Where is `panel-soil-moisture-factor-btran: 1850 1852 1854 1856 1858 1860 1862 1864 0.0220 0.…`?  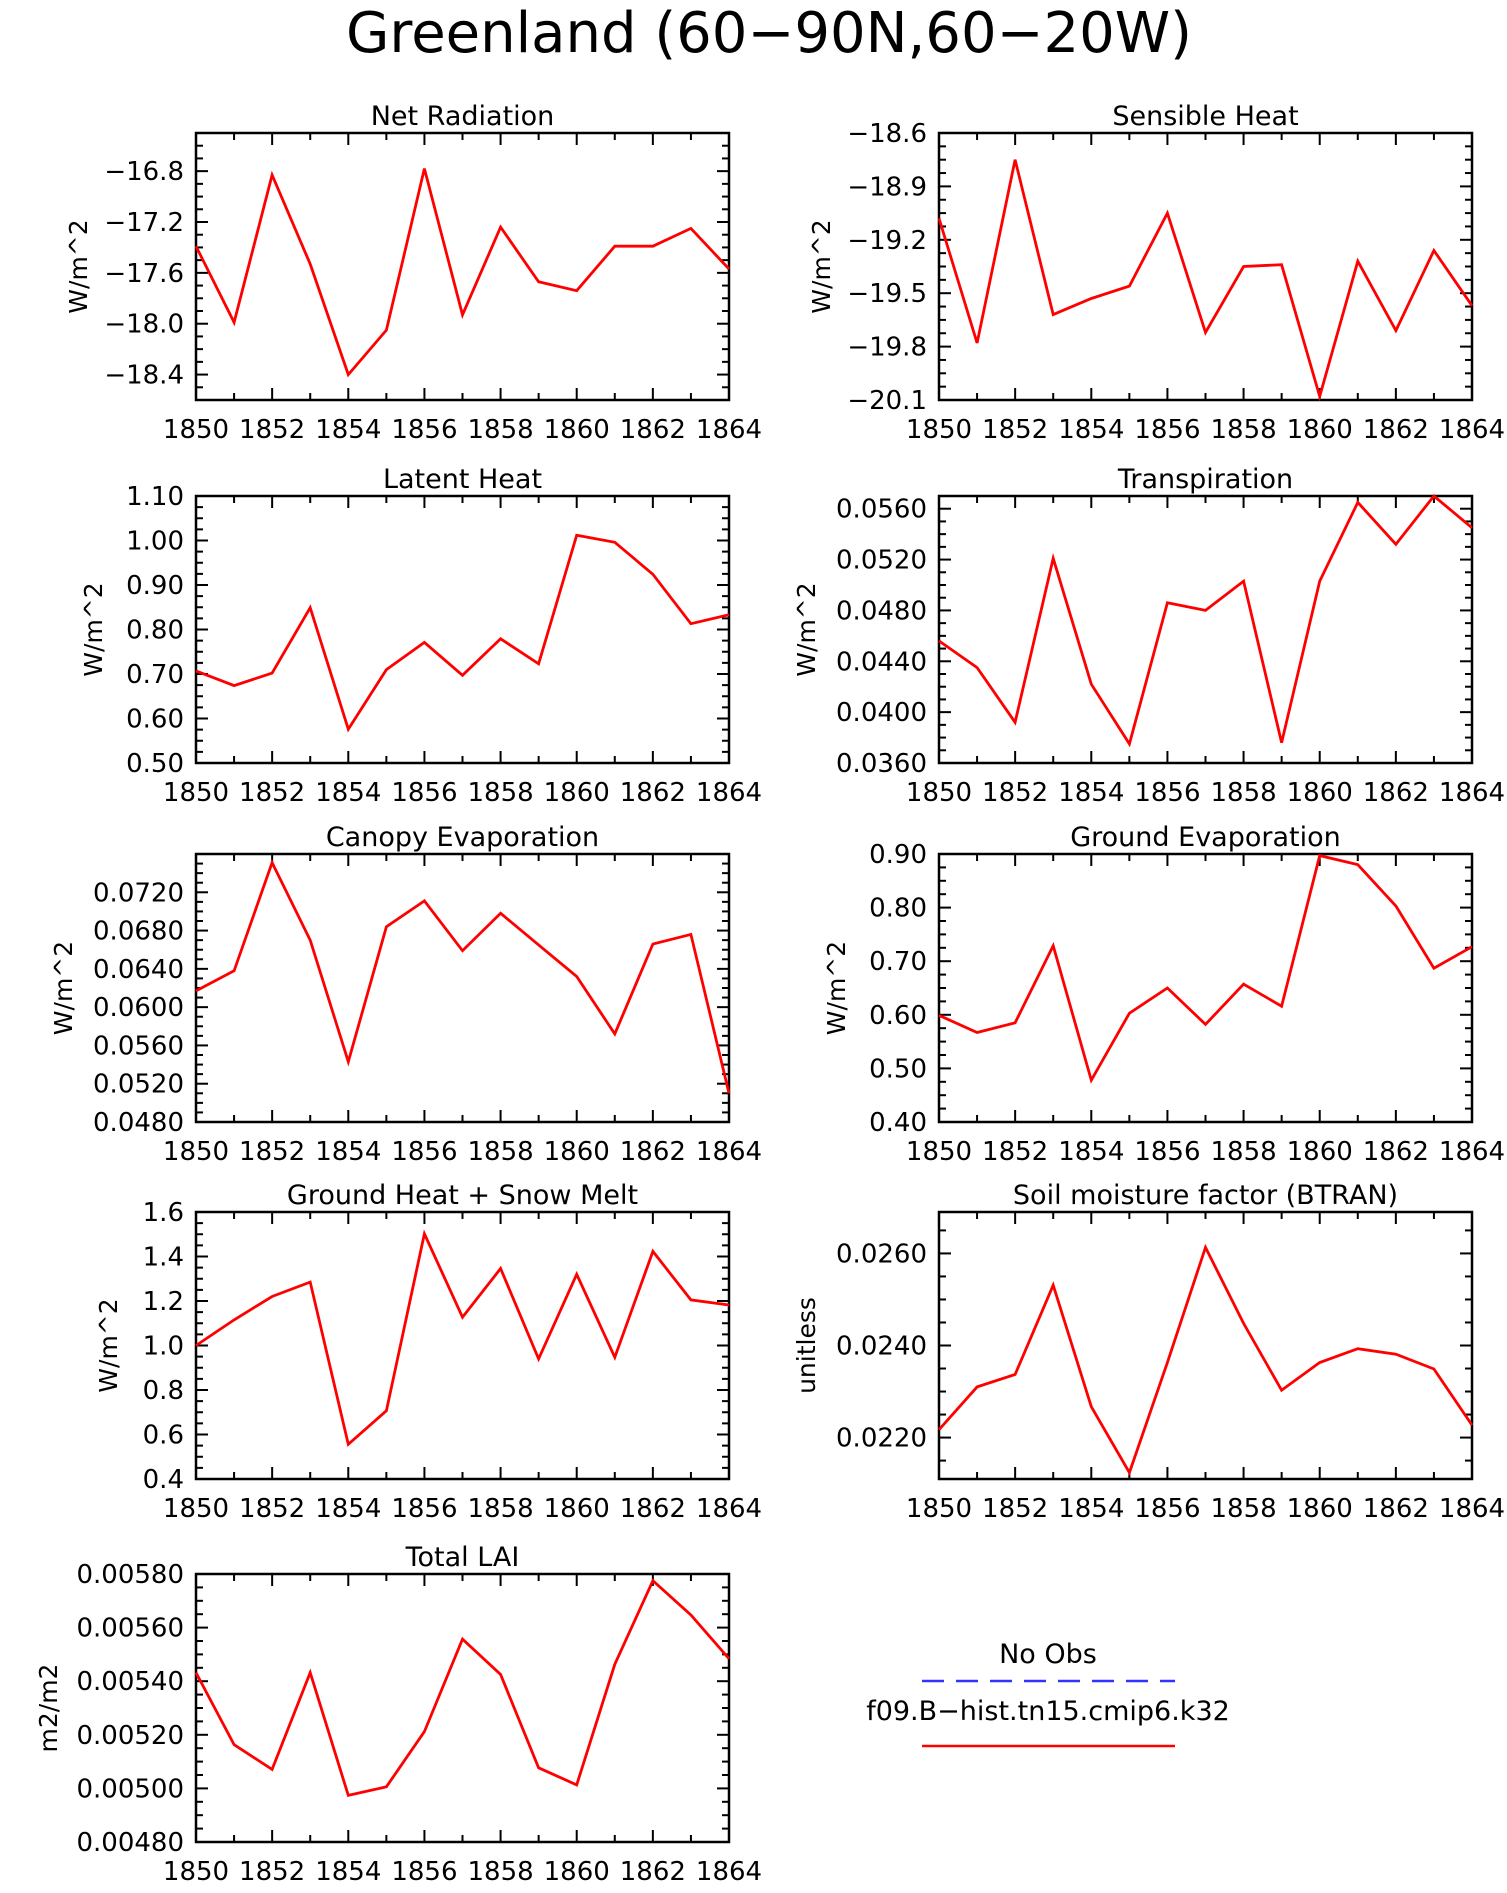
panel-soil-moisture-factor-btran: 1850 1852 1854 1856 1858 1860 1862 1864 0.0220 0.… is located at coordinates (1148, 1352).